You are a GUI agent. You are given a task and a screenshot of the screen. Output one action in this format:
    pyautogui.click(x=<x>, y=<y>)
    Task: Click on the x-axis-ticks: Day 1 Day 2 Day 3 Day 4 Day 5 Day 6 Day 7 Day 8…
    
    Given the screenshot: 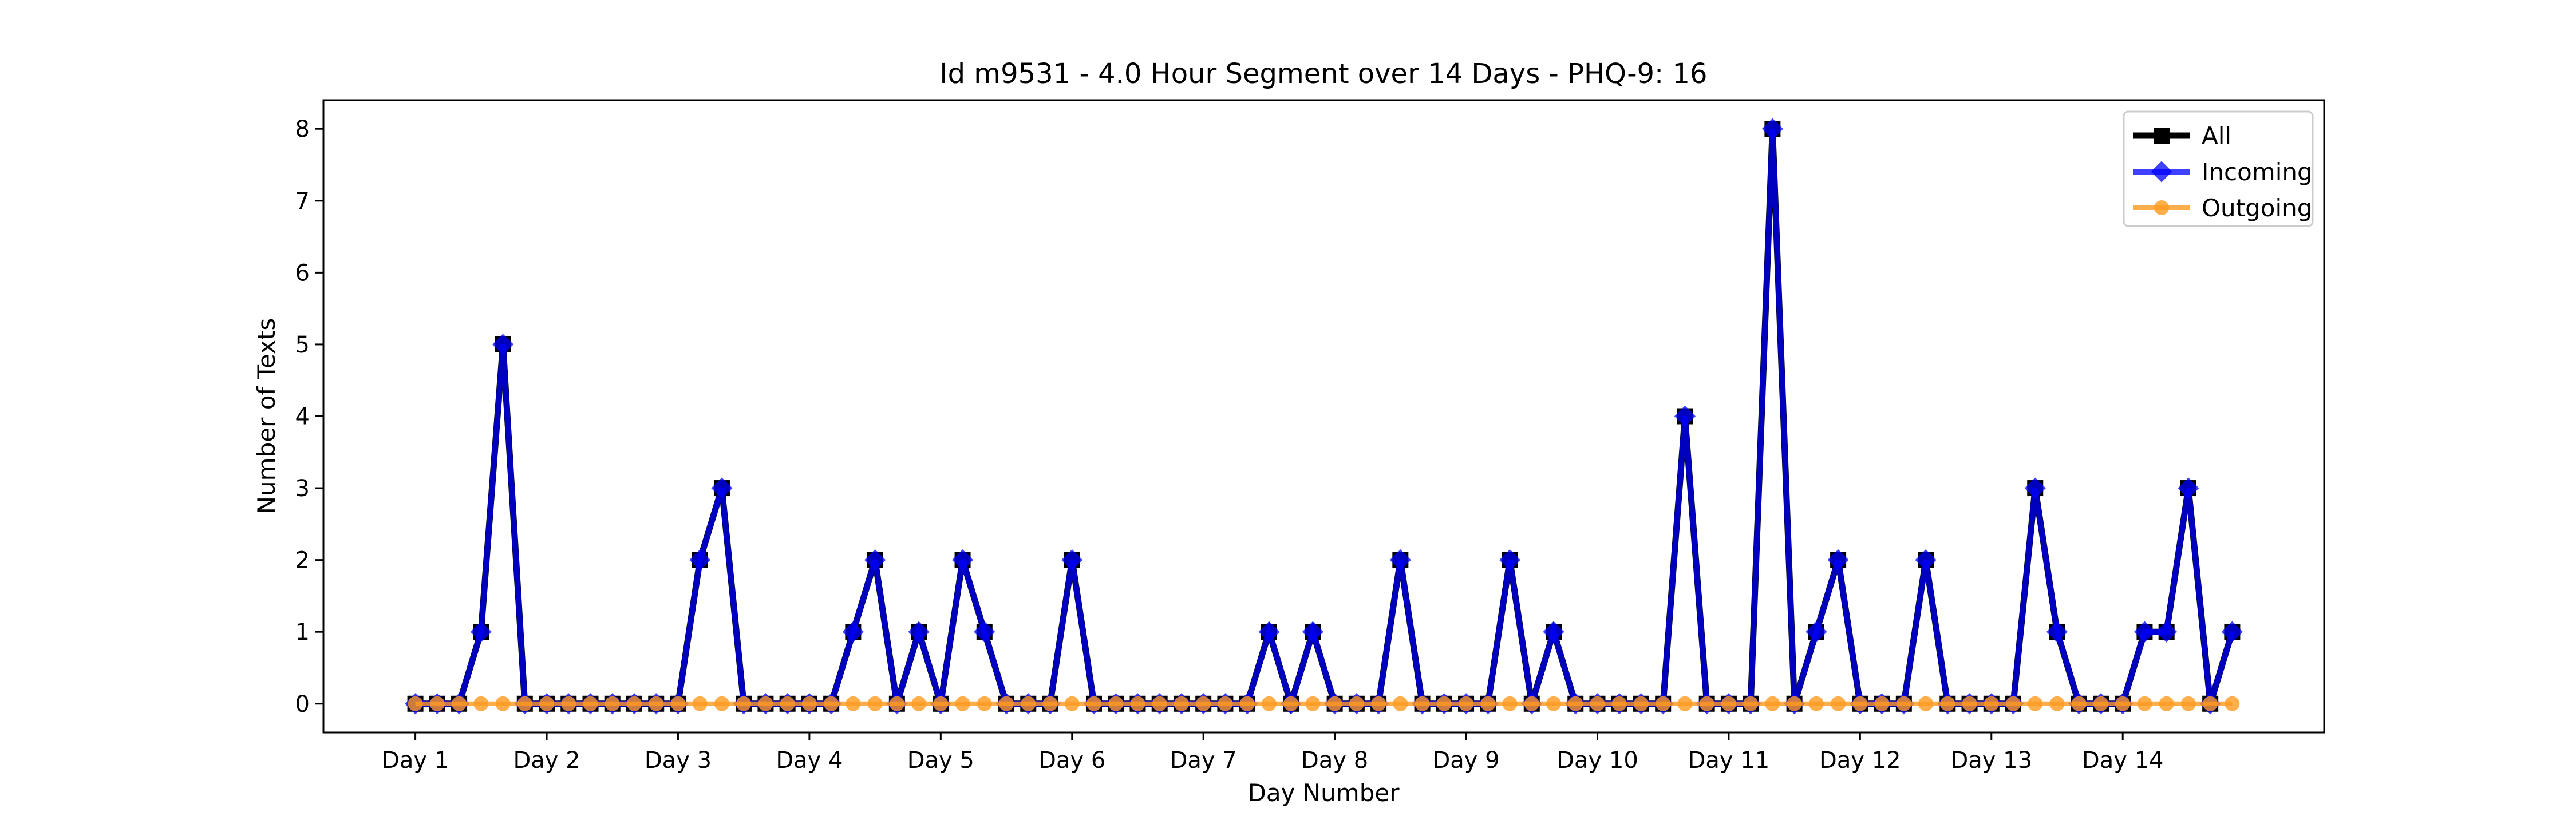 What is the action you would take?
    pyautogui.click(x=1273, y=753)
    